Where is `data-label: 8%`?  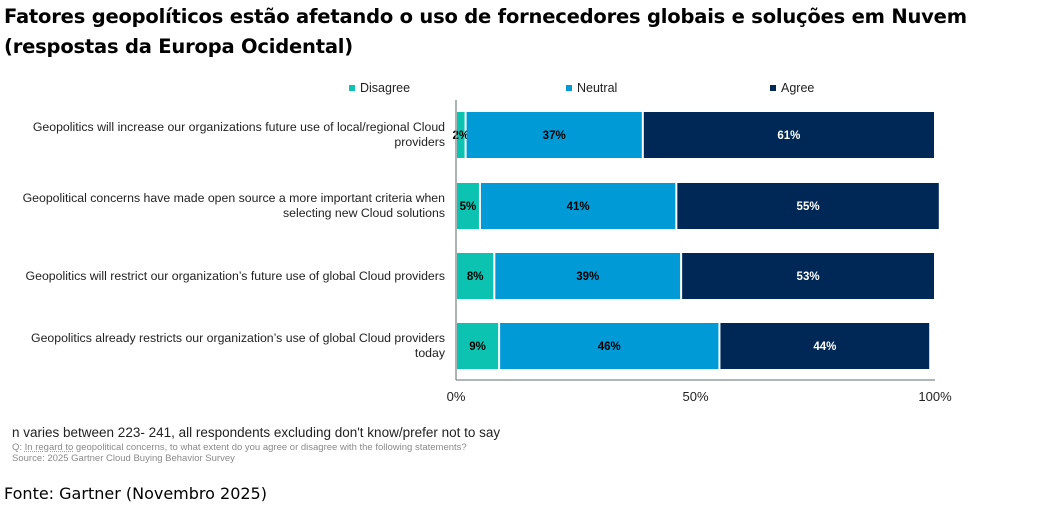
data-label: 8% is located at coordinates (475, 277).